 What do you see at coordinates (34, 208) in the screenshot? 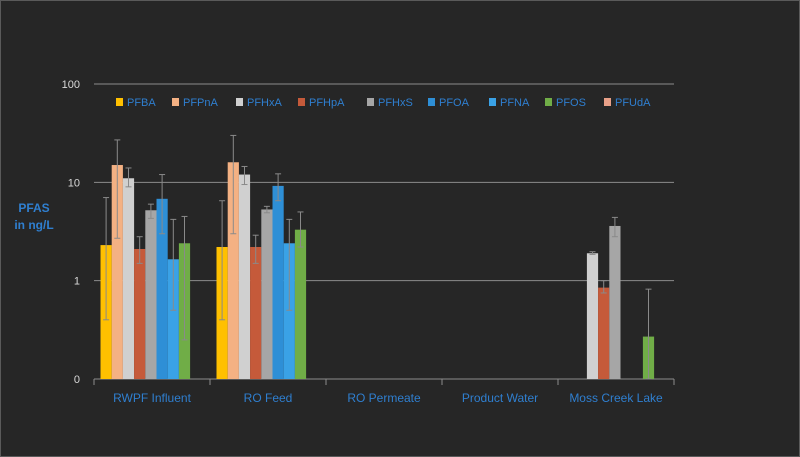
I see `y-axis-label-line-1: PFAS` at bounding box center [34, 208].